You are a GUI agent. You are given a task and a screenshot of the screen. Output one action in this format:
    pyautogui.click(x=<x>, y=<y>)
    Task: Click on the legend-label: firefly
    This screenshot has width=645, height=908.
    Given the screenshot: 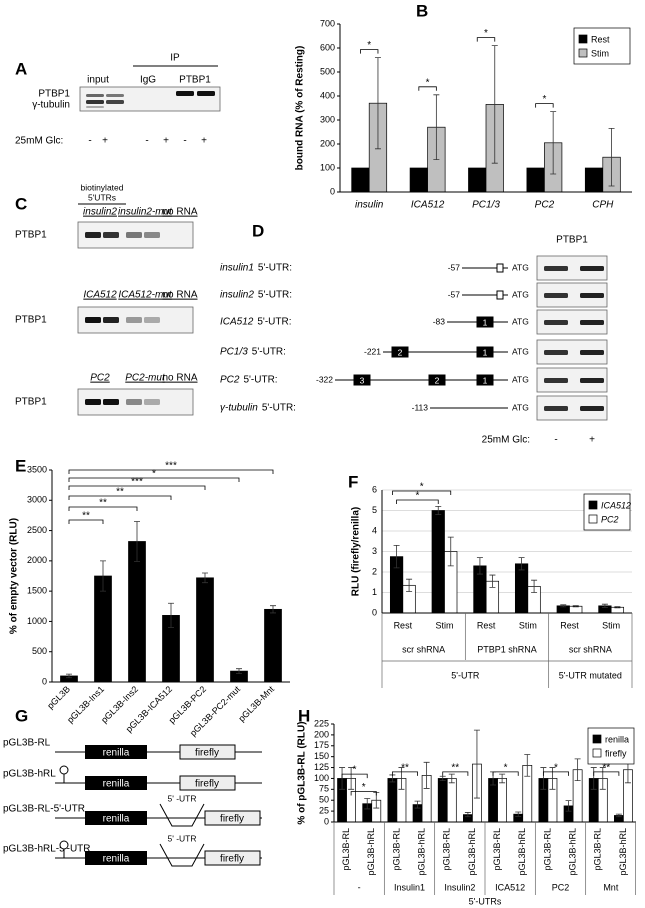 What is the action you would take?
    pyautogui.click(x=616, y=753)
    